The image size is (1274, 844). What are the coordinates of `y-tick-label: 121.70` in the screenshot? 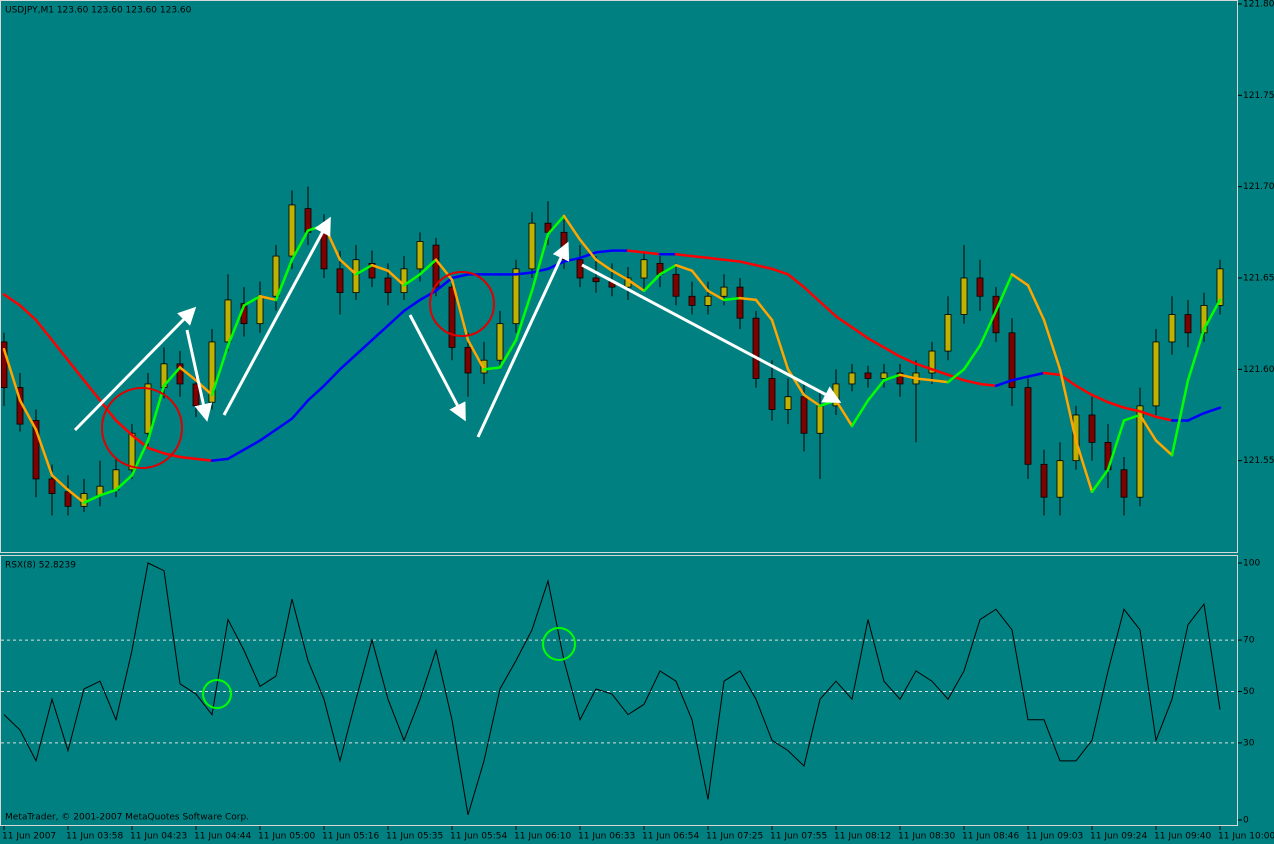 It's located at (1258, 187).